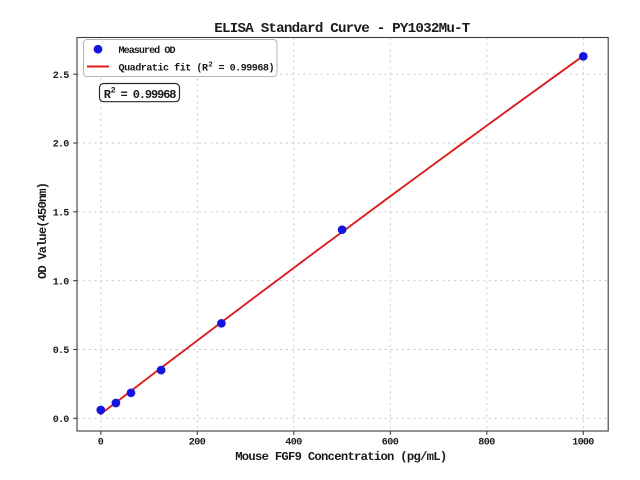  Describe the element at coordinates (149, 95) in the screenshot. I see `svg-text: = 0.99968` at that location.